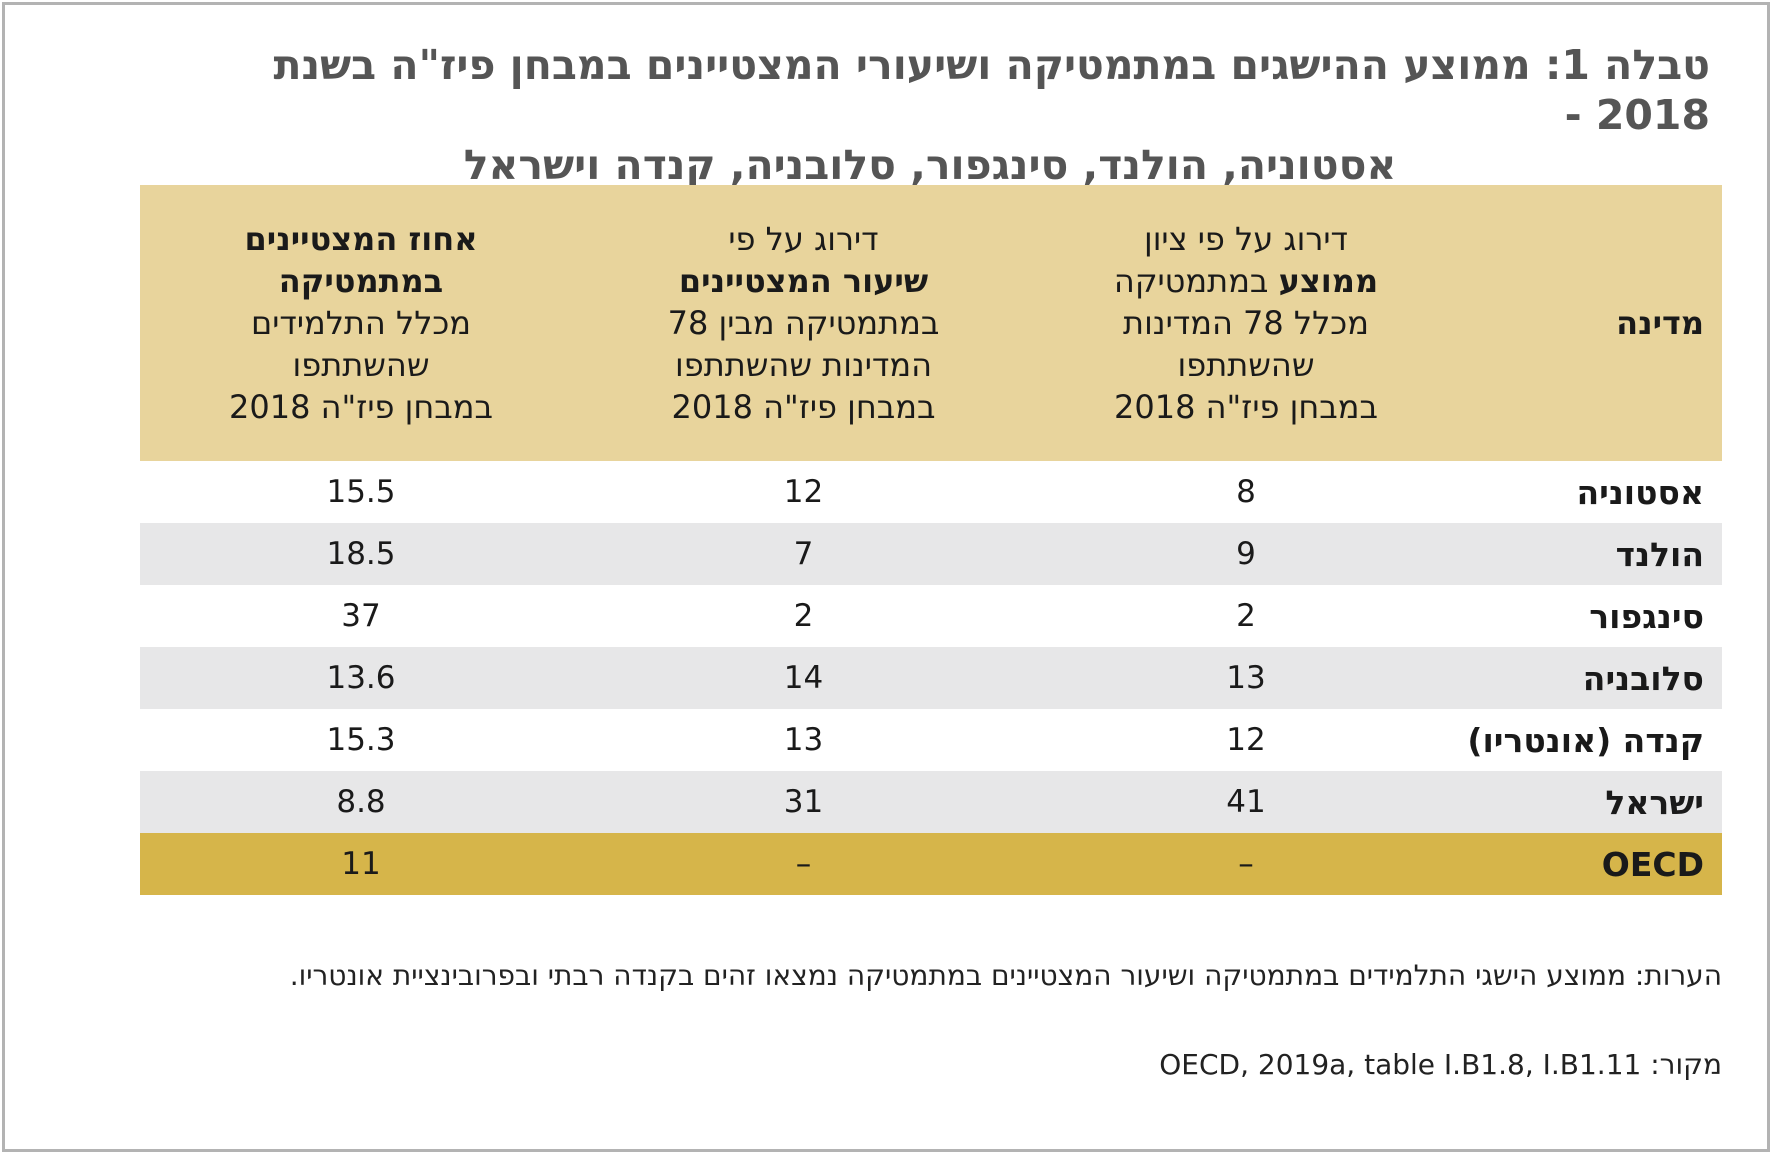 The width and height of the screenshot is (1778, 1160). What do you see at coordinates (931, 554) in the screenshot?
I see `table-row: הולנד 9 7 18.5` at bounding box center [931, 554].